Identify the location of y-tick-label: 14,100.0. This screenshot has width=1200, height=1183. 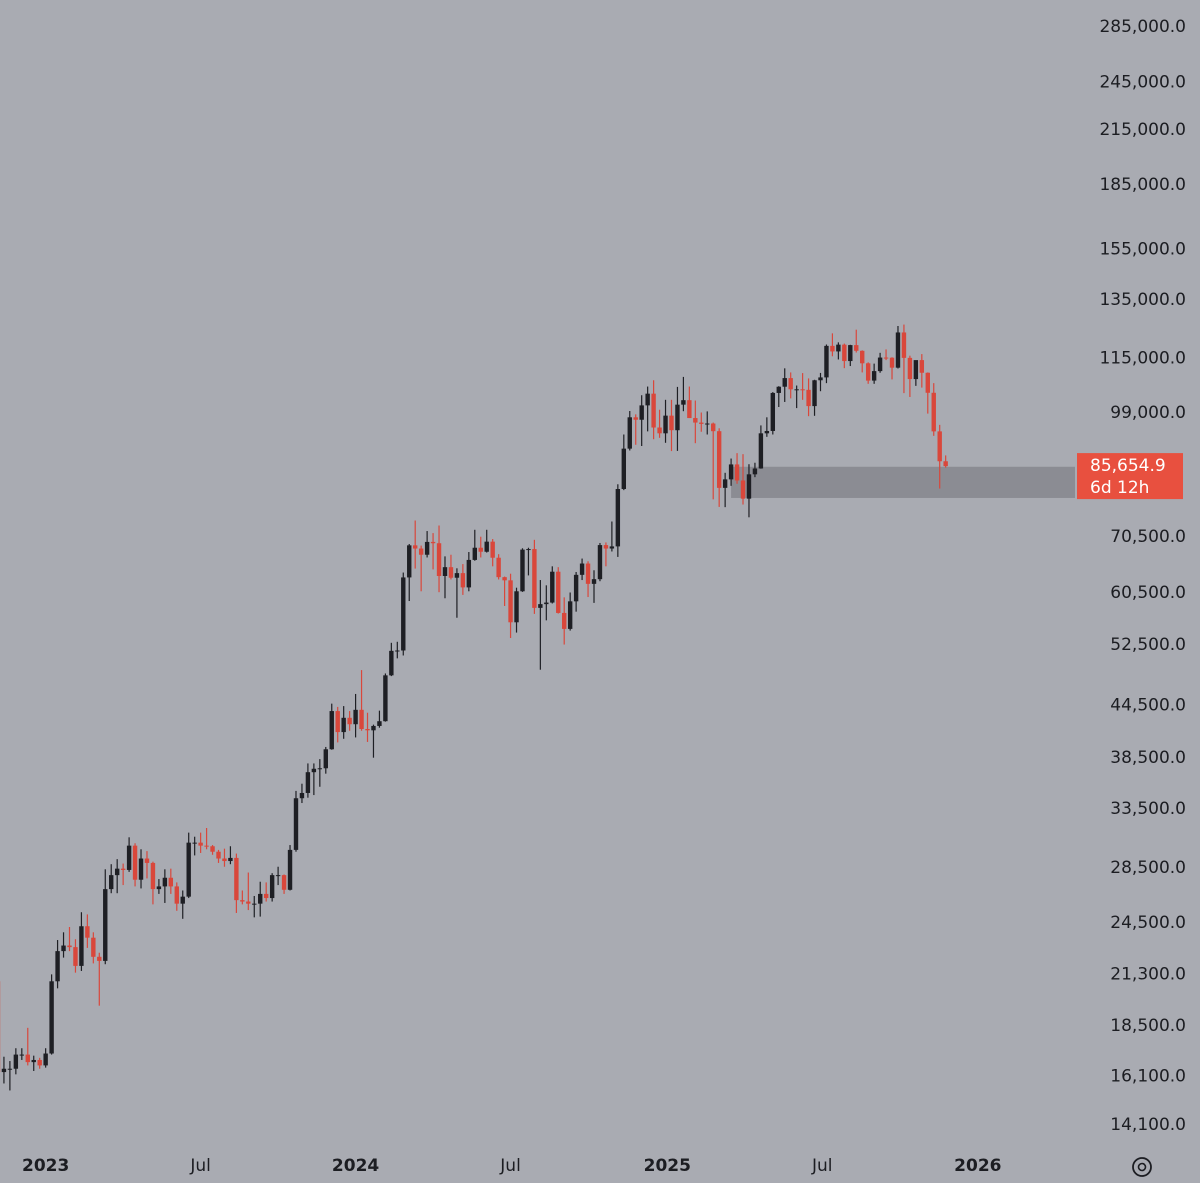
(1148, 1125).